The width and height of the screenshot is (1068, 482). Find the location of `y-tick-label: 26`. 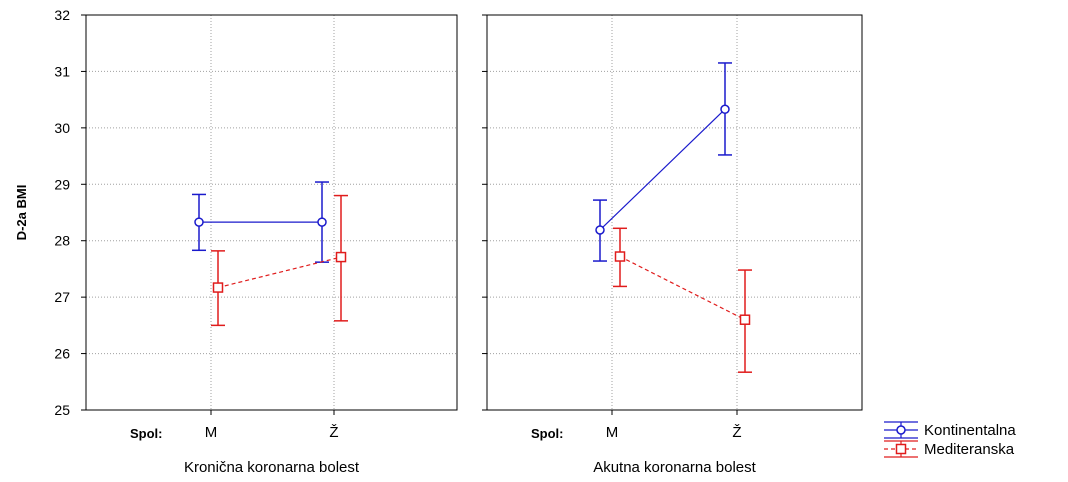

y-tick-label: 26 is located at coordinates (62, 354).